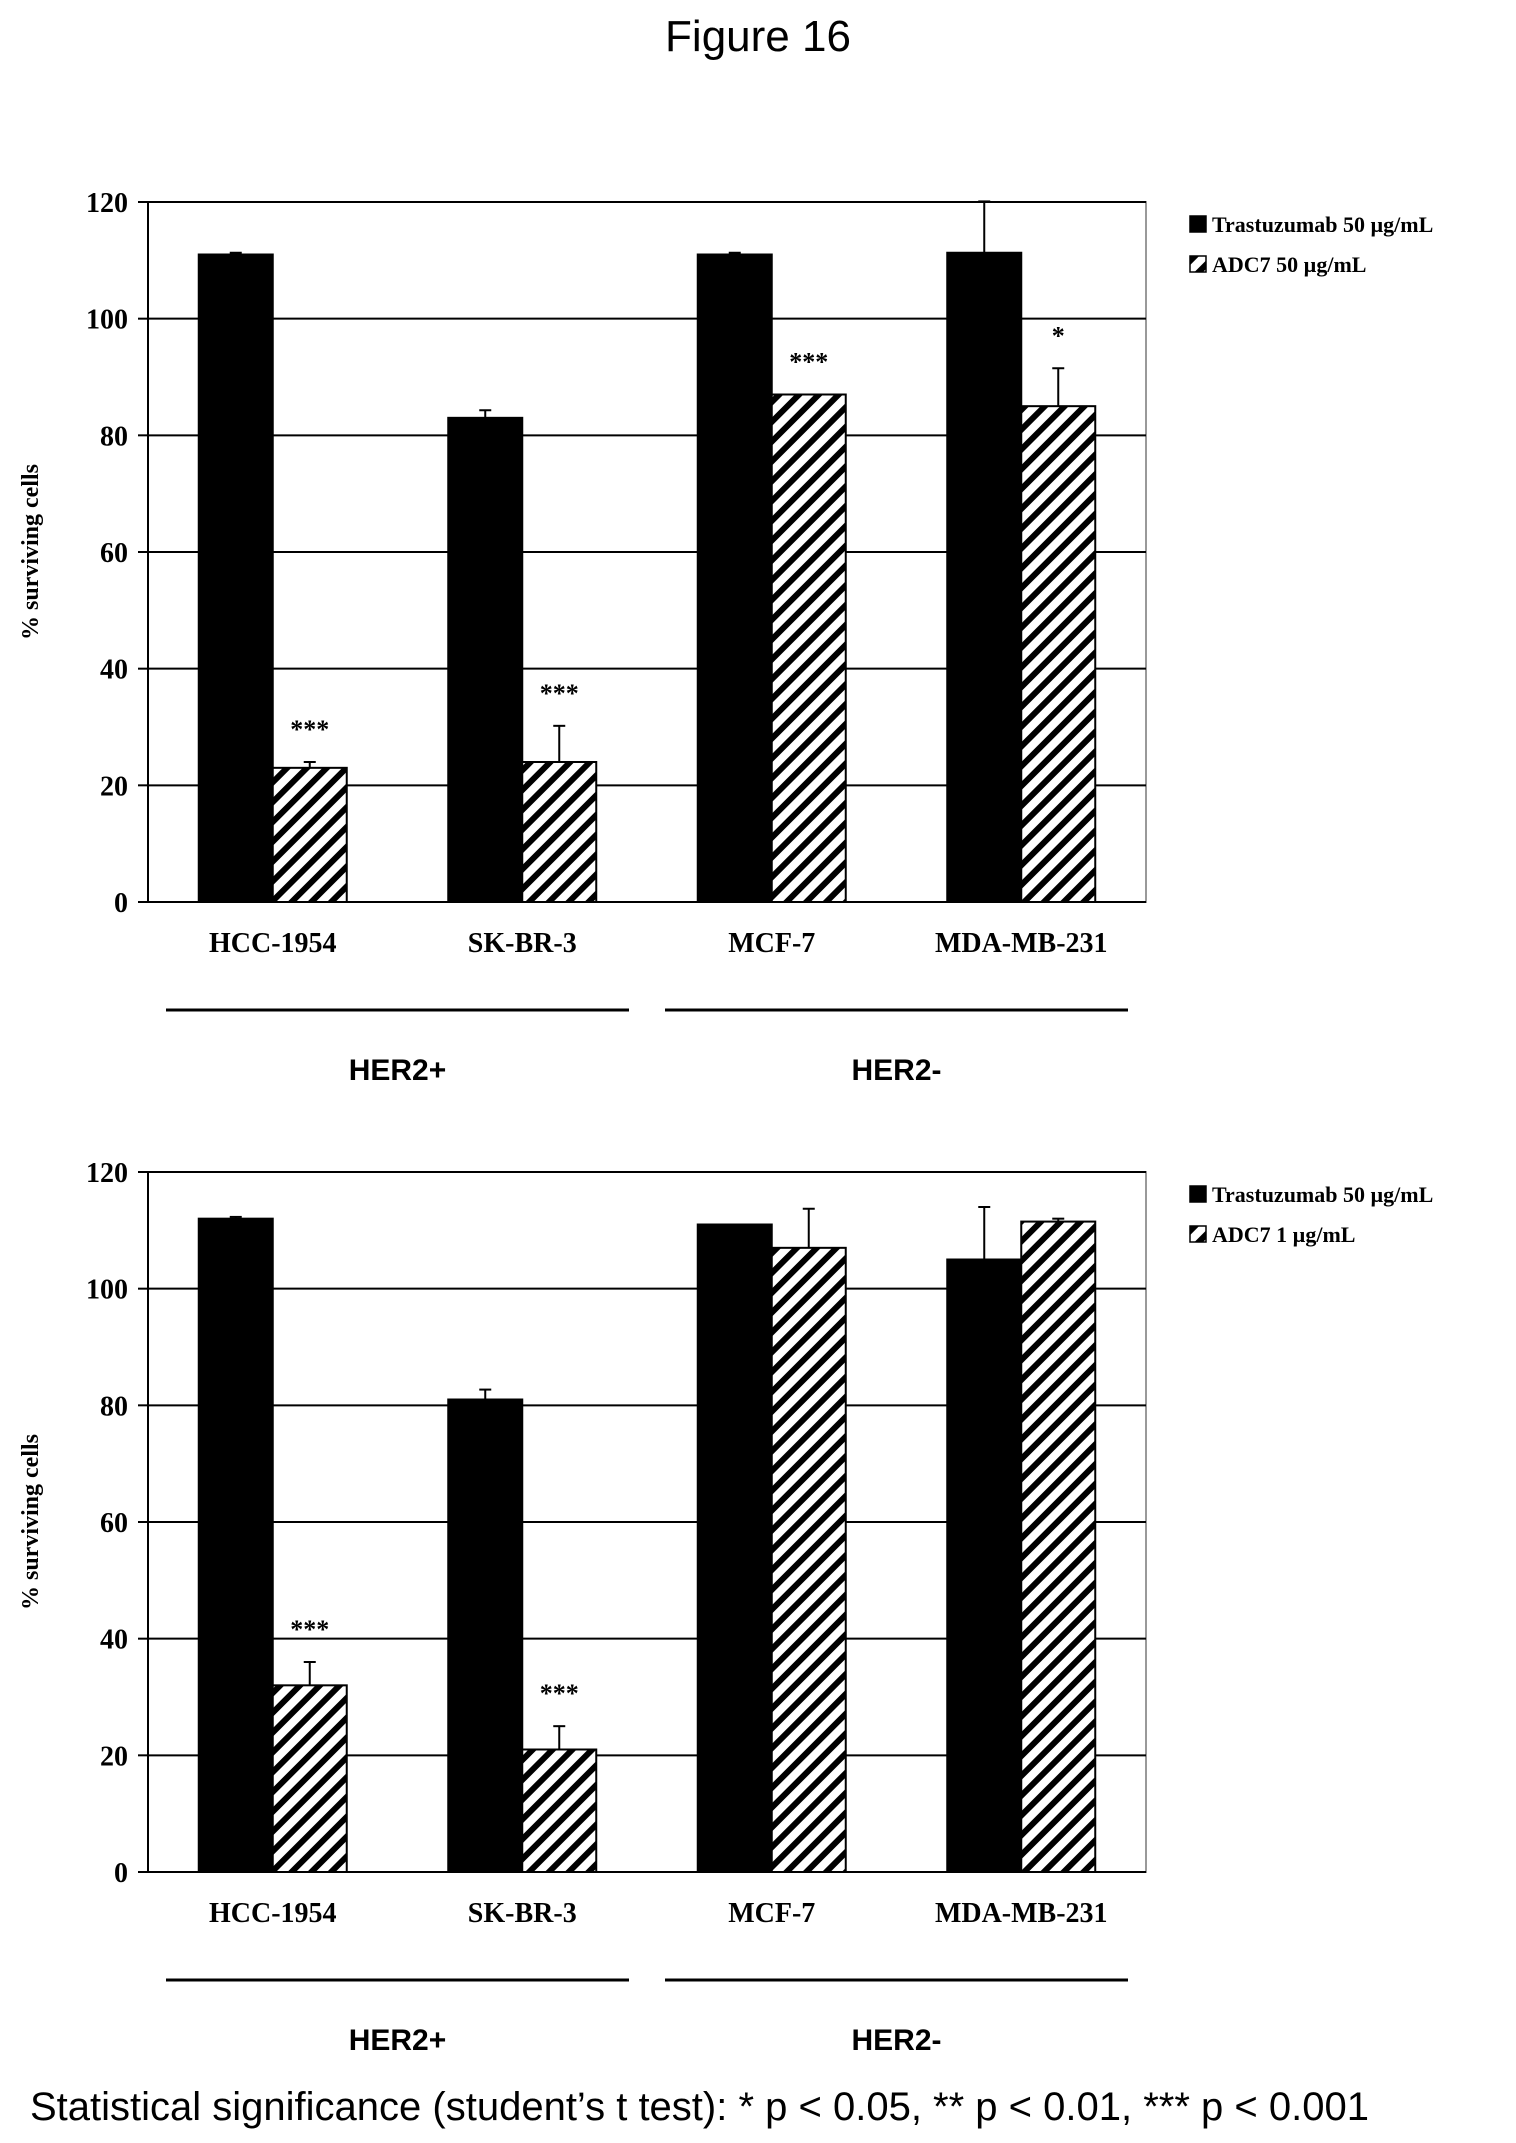 Image resolution: width=1516 pixels, height=2143 pixels. Describe the element at coordinates (1289, 264) in the screenshot. I see `legend-label: ADC7 50 µg/mL` at that location.